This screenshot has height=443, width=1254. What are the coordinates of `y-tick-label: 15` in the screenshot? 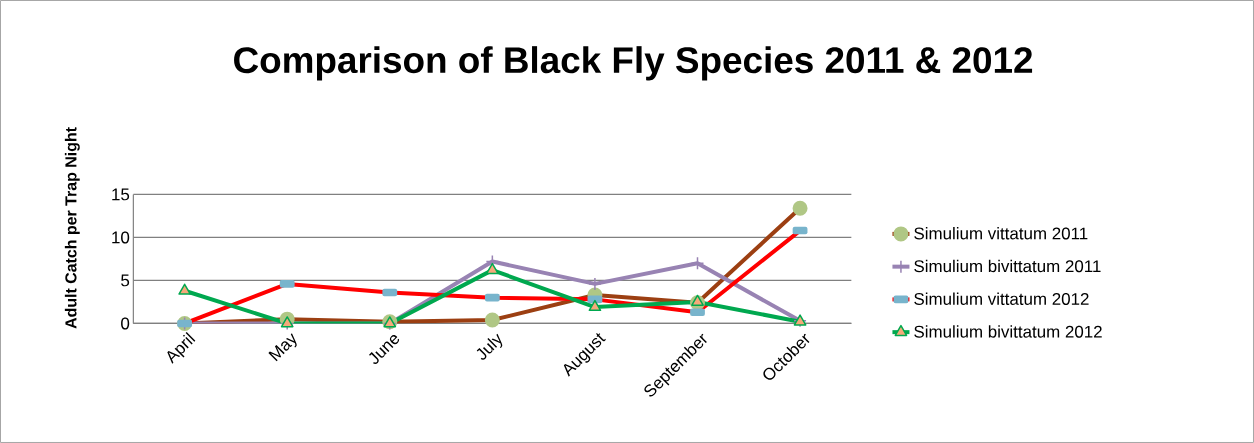 It's located at (121, 194).